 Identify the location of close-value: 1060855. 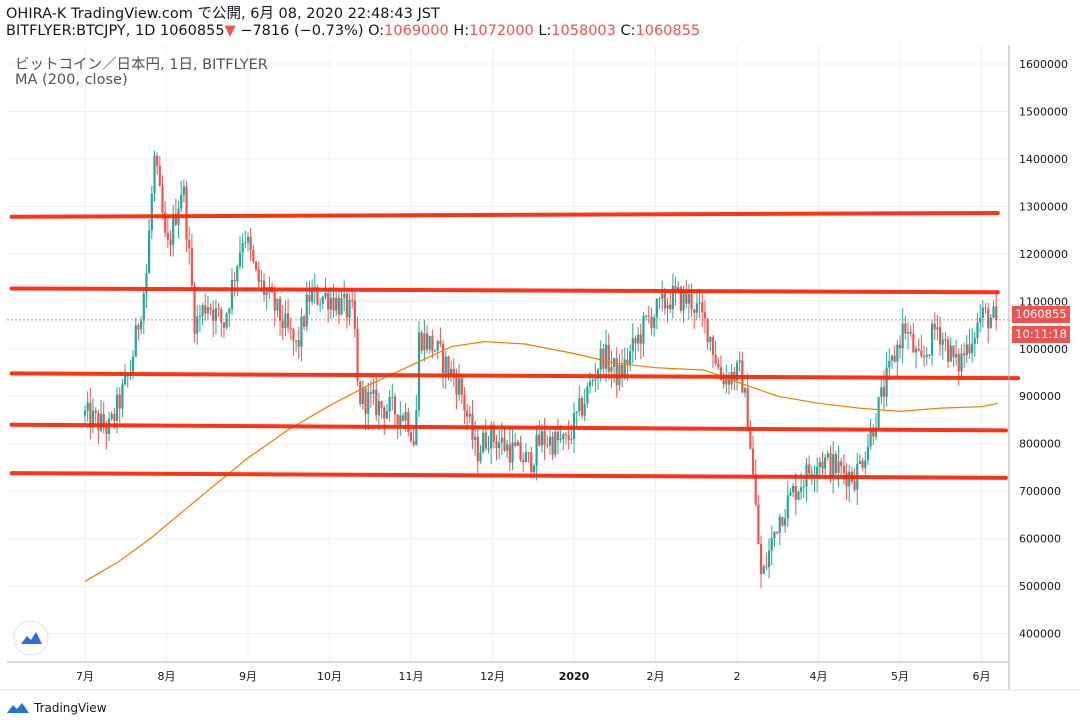
(668, 31).